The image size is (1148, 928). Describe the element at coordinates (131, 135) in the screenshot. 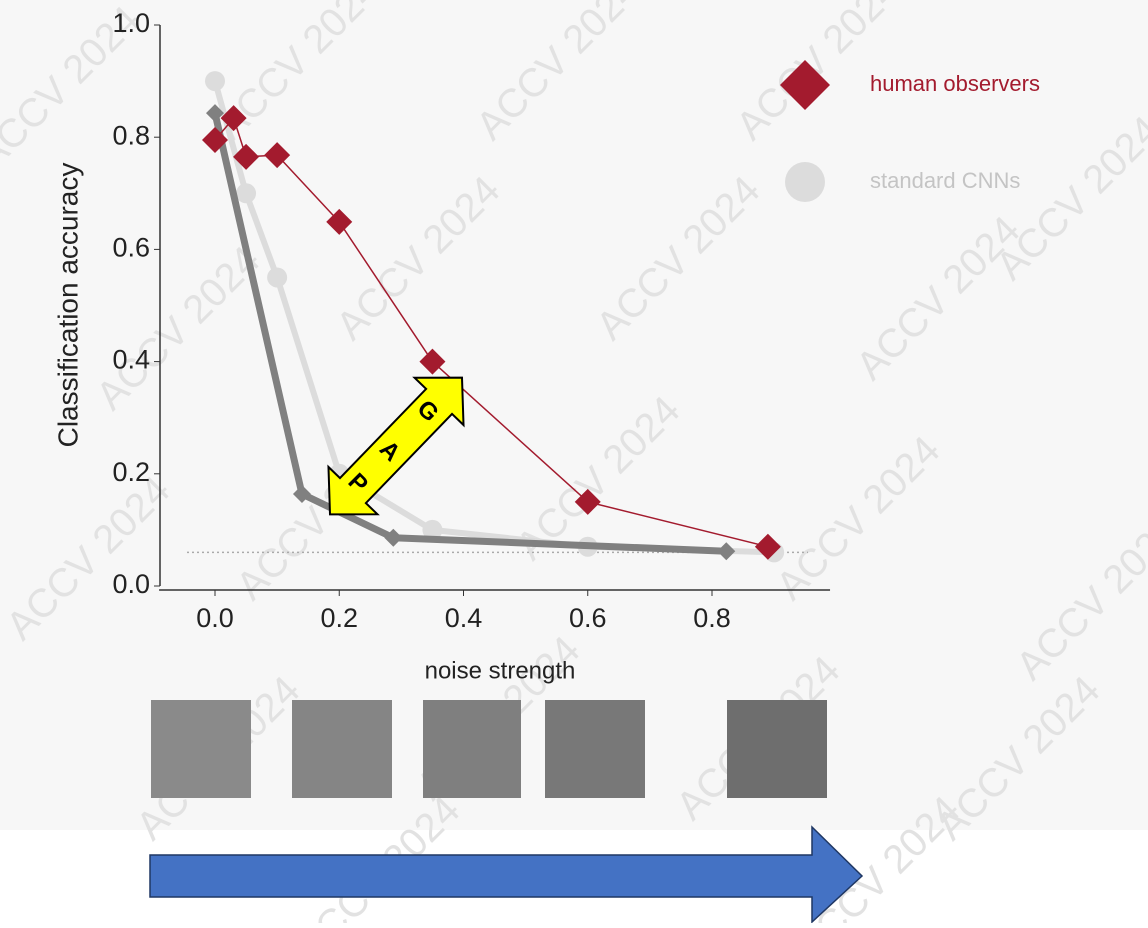

I see `y-tick-label: 0.8` at that location.